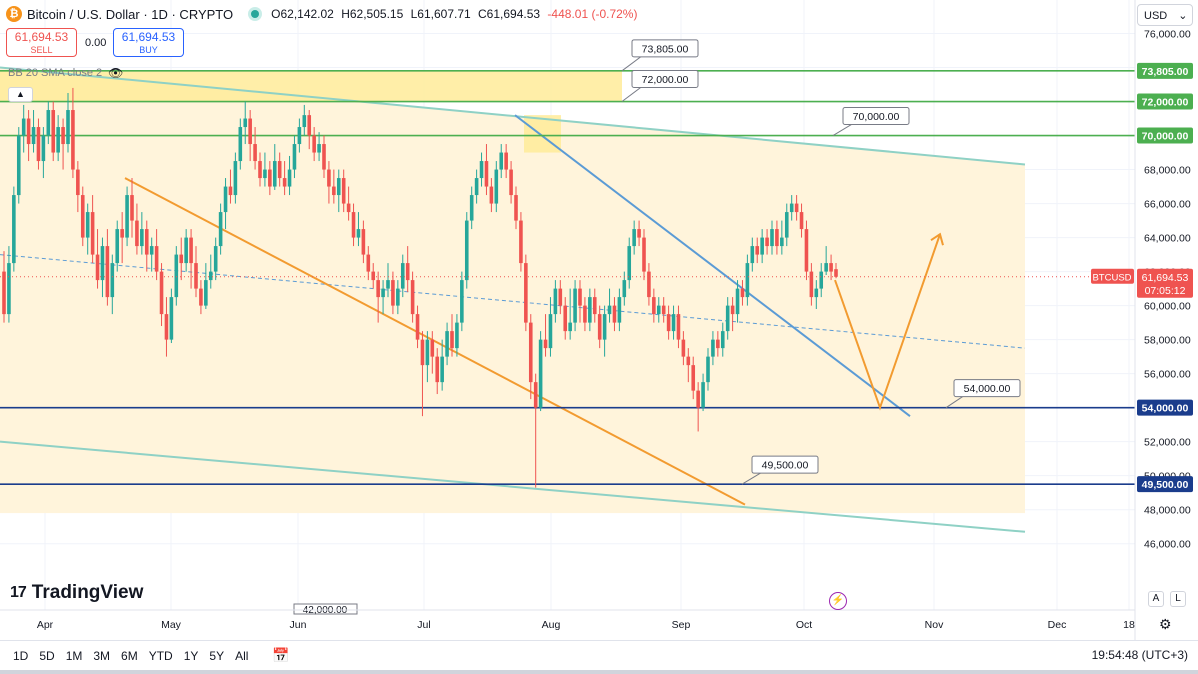 This screenshot has height=674, width=1198. I want to click on sell-button: 61,694.53 SELL, so click(41, 42).